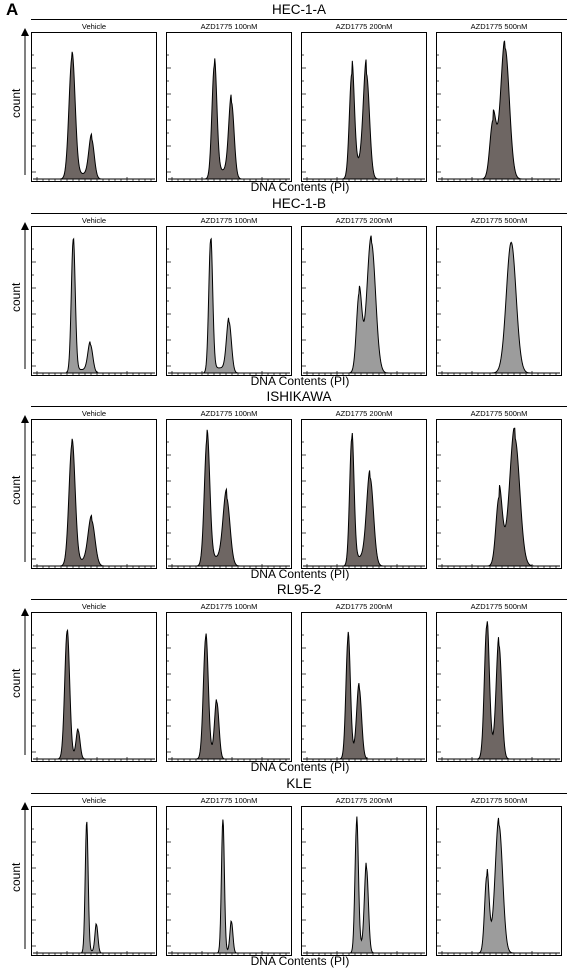 This screenshot has height=968, width=571. Describe the element at coordinates (299, 589) in the screenshot. I see `cell-line-title: RL95-2` at that location.